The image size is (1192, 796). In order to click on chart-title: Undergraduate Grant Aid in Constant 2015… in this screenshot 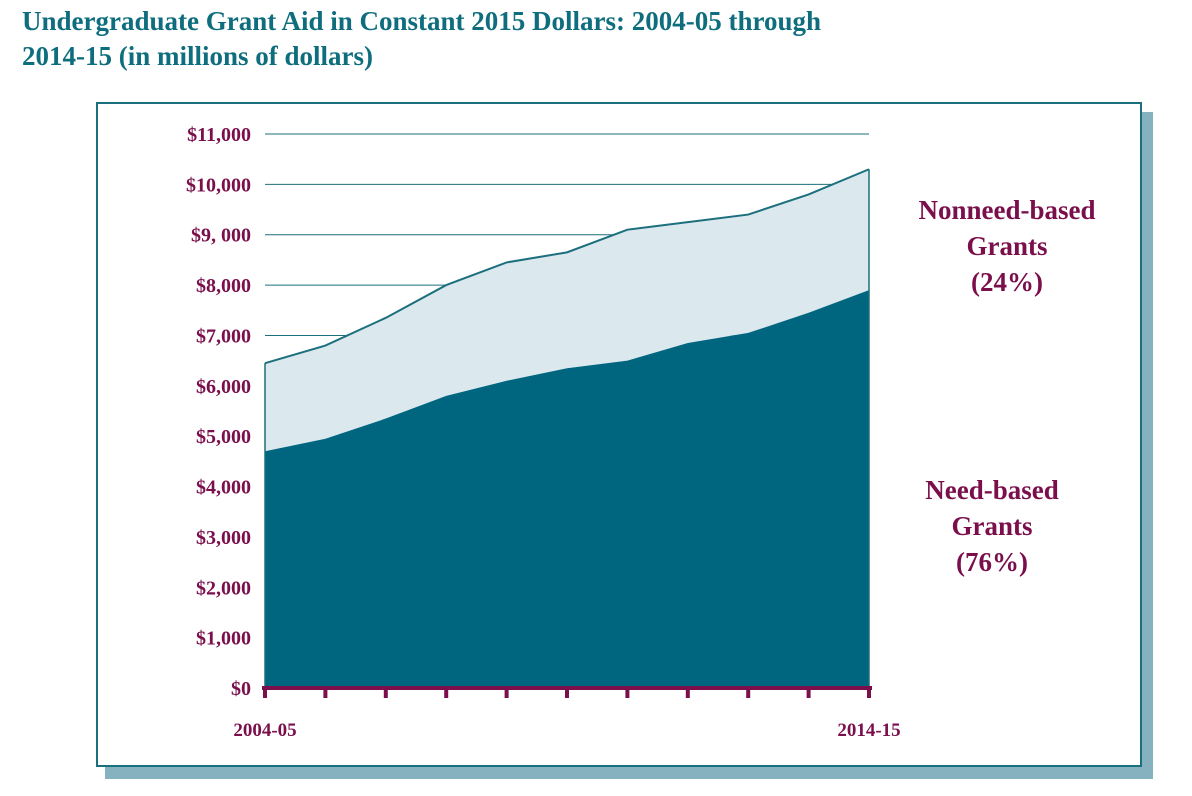, I will do `click(522, 39)`.